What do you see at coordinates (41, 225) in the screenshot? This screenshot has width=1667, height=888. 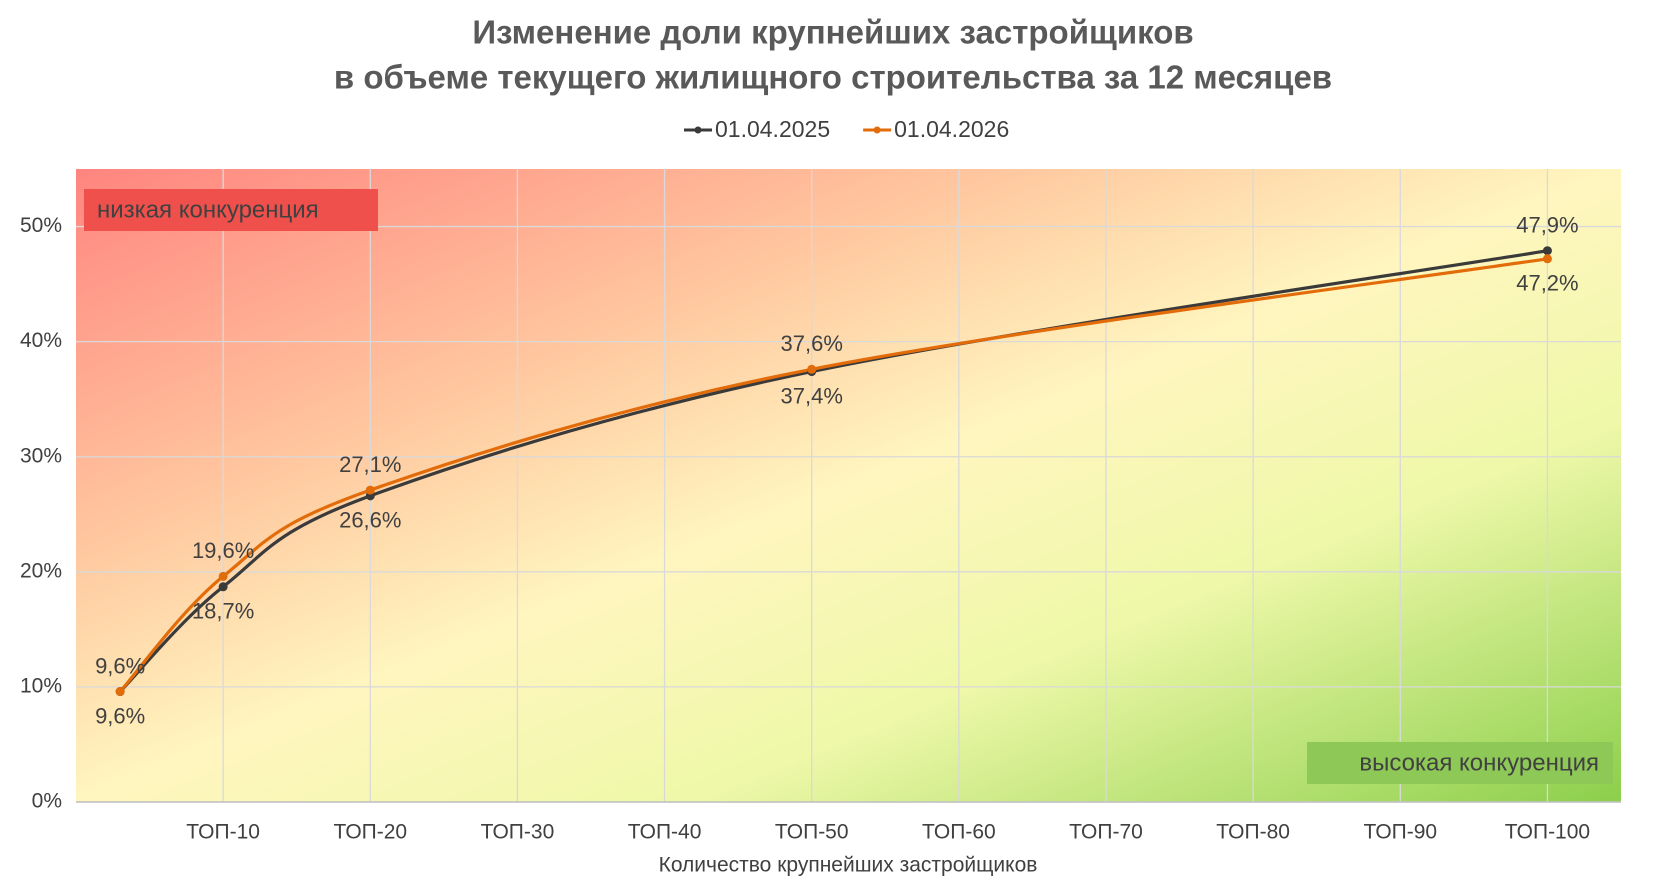 I see `y-tick-label: 50%` at bounding box center [41, 225].